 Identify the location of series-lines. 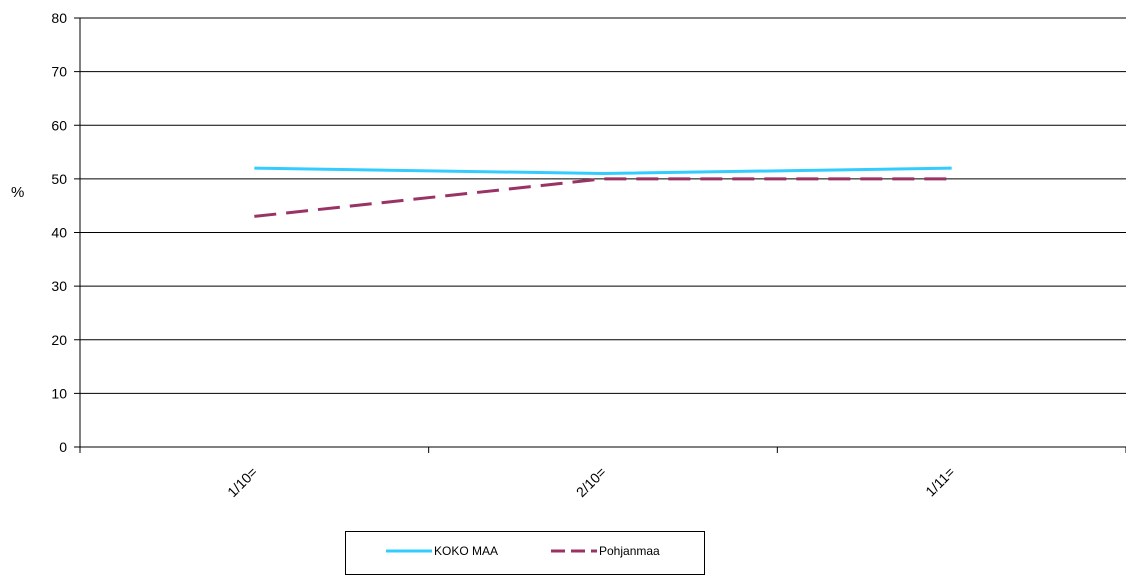
(603, 192).